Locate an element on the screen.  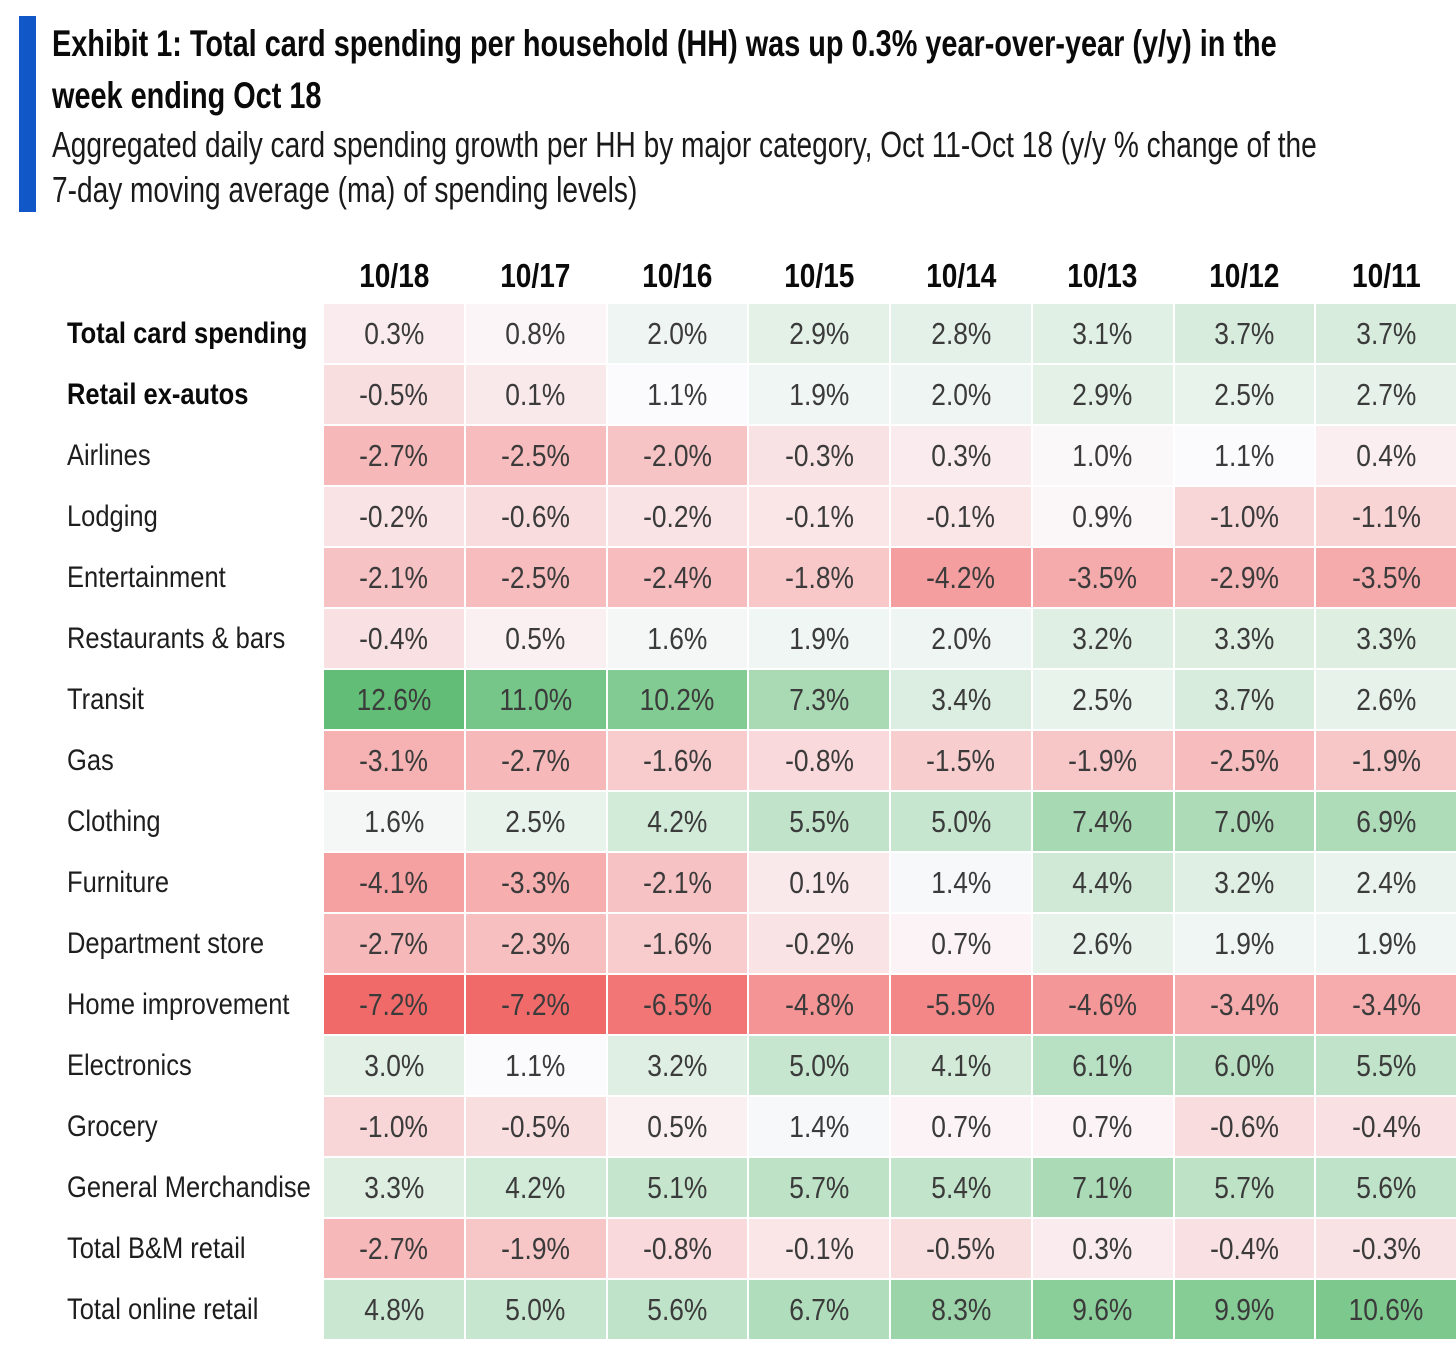
cell-text: 5.6% is located at coordinates (677, 1309).